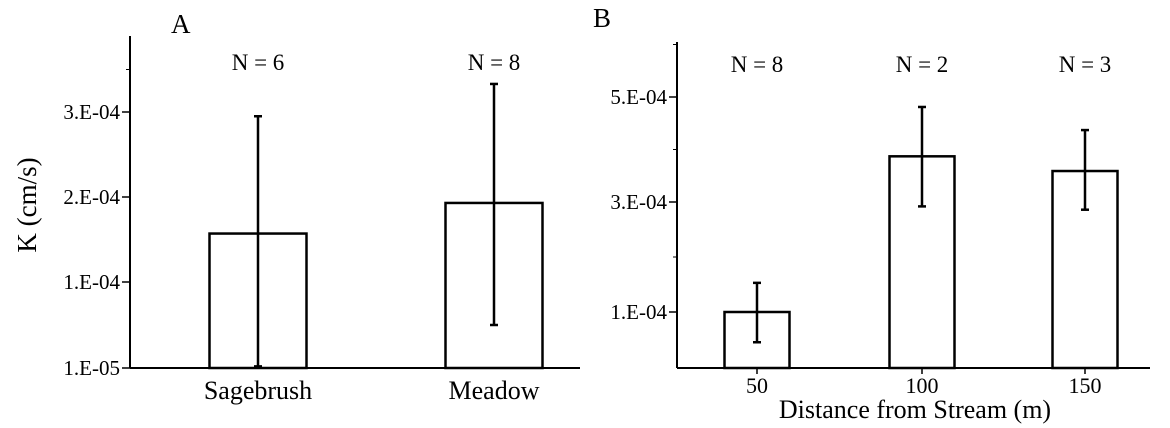 This screenshot has height=428, width=1170. I want to click on panel-b-y-tick-label: 1.E-04, so click(638, 312).